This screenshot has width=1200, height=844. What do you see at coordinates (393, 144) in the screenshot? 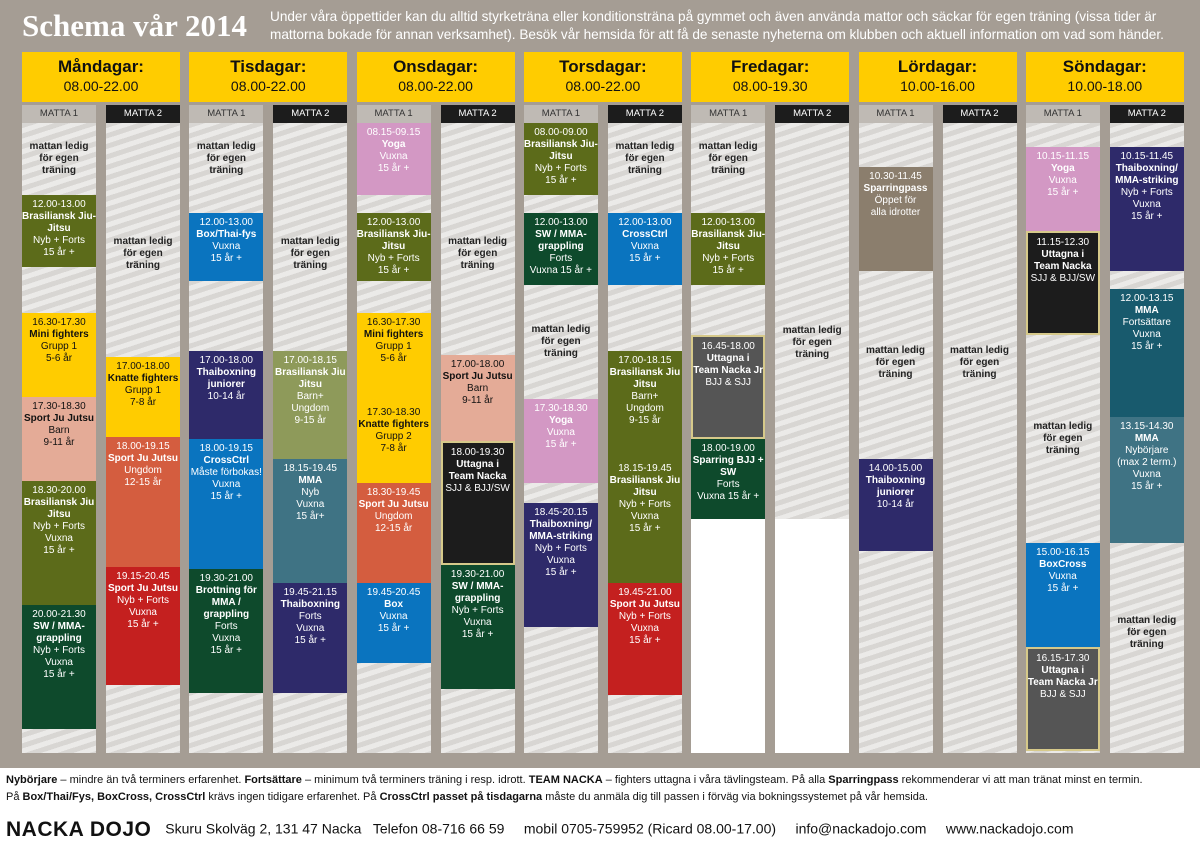
I see `class-name: Yoga` at bounding box center [393, 144].